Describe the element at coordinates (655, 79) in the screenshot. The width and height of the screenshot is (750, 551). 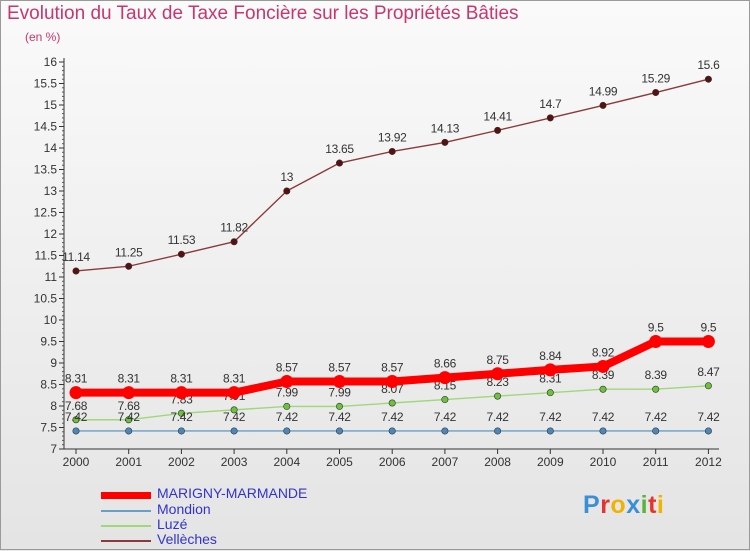
I see `data-label-velleches: 15.29` at that location.